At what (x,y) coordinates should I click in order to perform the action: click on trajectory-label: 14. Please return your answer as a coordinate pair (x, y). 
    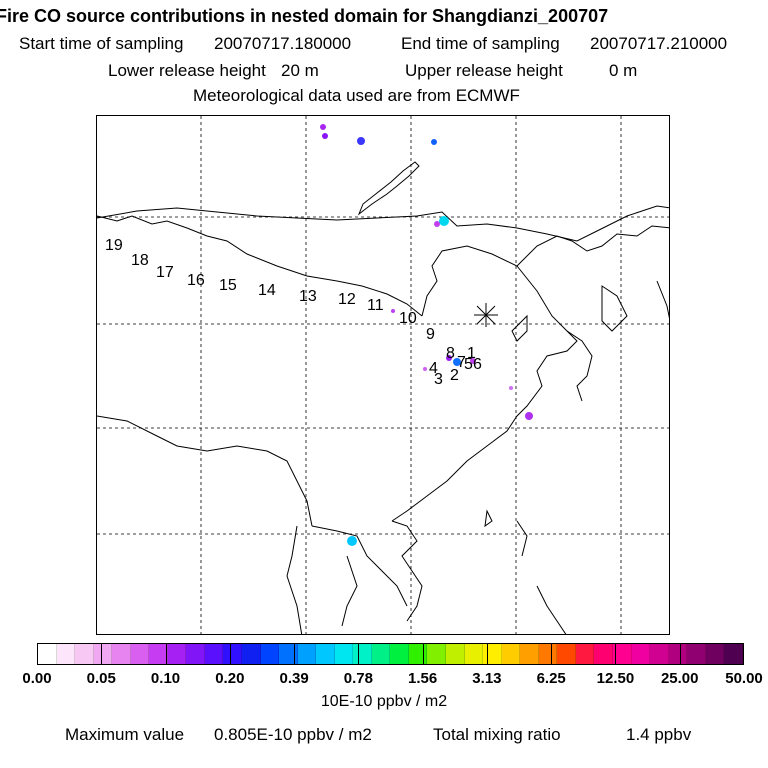
    Looking at the image, I should click on (267, 290).